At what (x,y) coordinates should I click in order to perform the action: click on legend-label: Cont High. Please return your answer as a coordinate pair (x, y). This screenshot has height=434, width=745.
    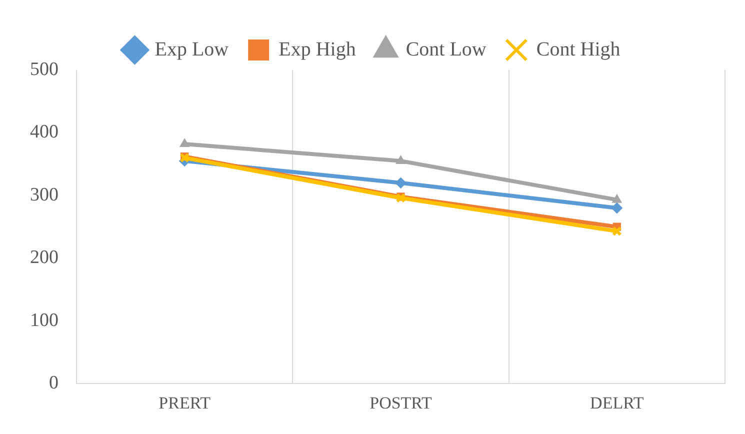
    Looking at the image, I should click on (578, 49).